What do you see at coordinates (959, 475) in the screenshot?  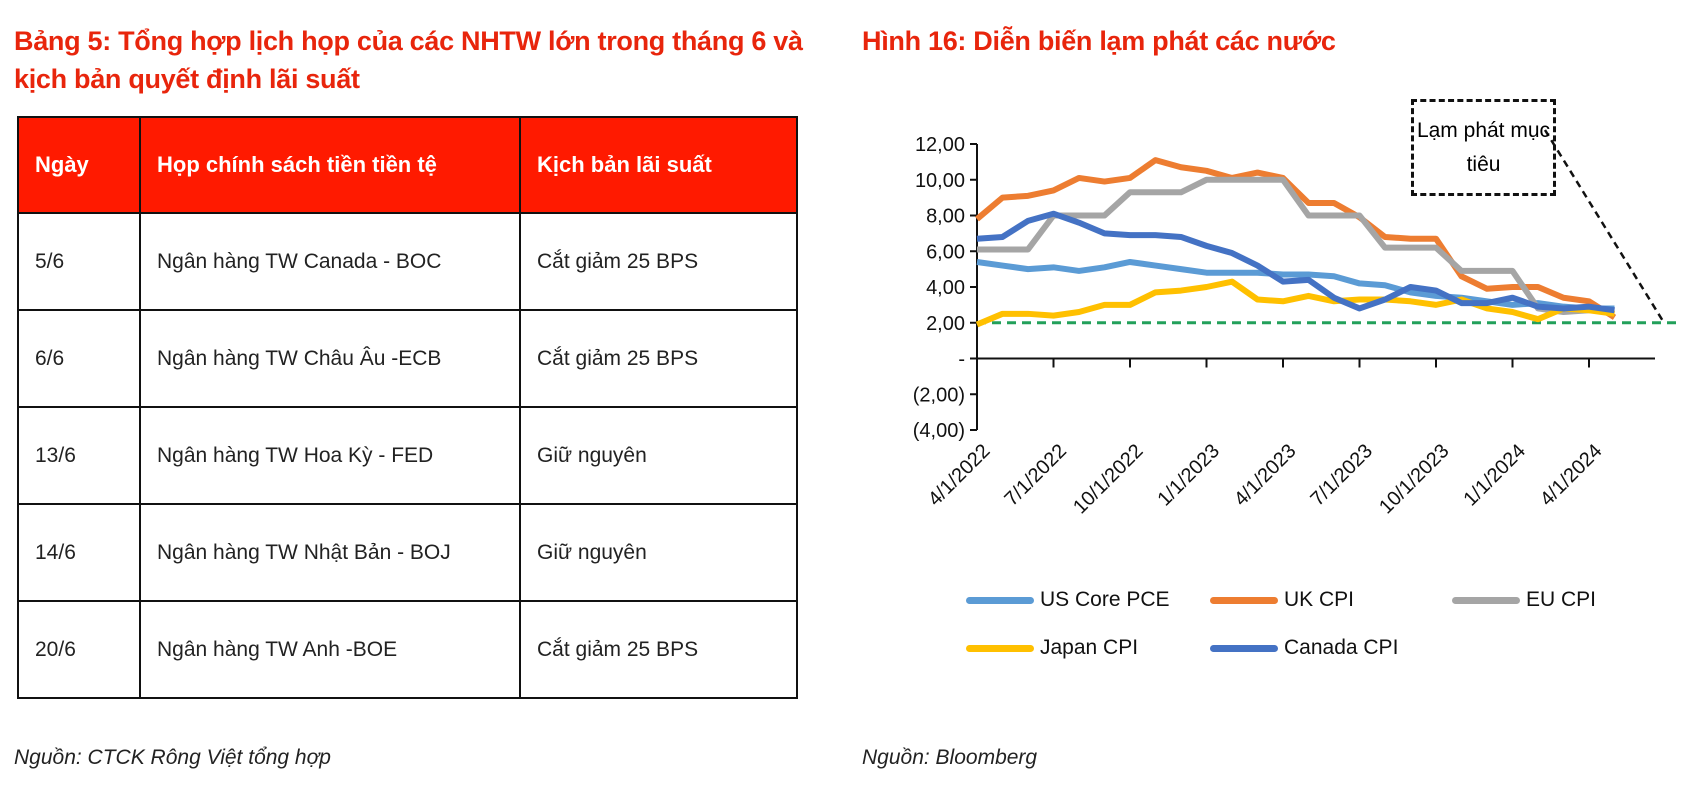 I see `x-tick-label: 4/1/2022` at bounding box center [959, 475].